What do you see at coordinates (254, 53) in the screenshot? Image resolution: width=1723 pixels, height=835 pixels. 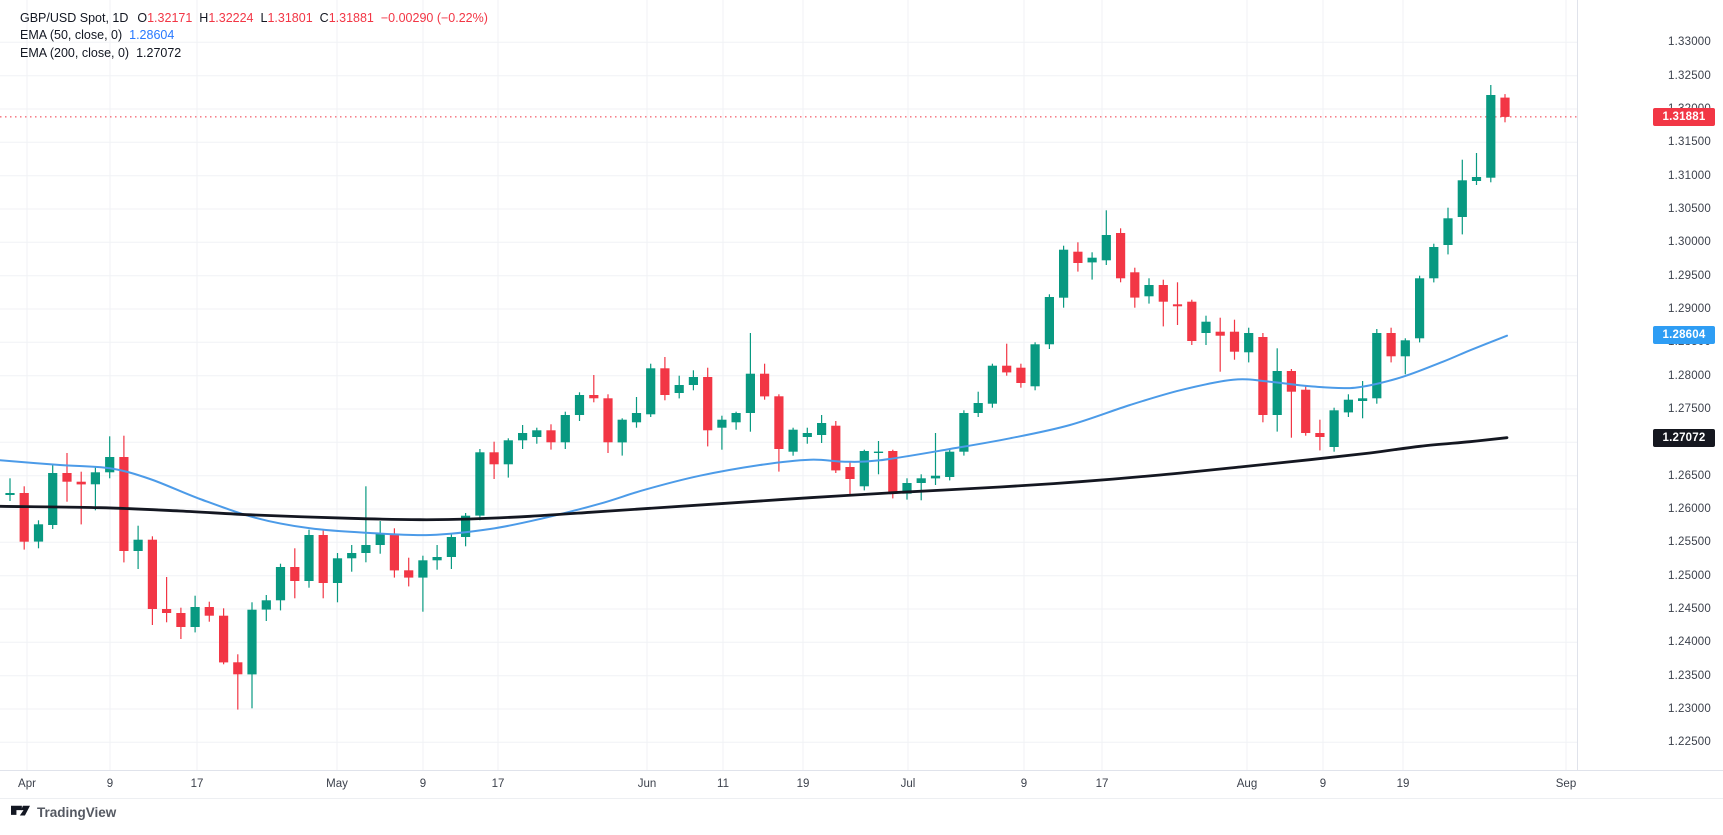 I see `ema200-row: EMA (200, close, 0) 1.27072` at bounding box center [254, 53].